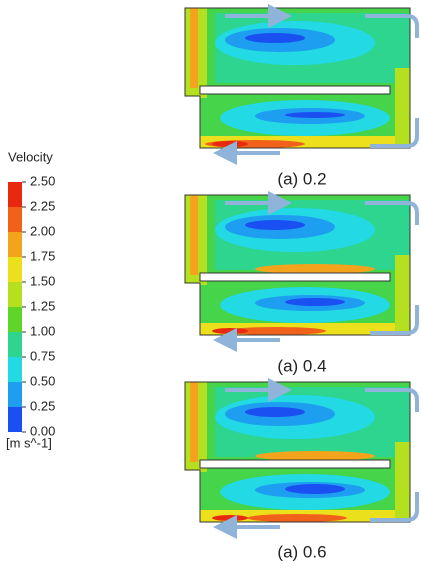  I want to click on colorbar-label: 0.50, so click(42, 380).